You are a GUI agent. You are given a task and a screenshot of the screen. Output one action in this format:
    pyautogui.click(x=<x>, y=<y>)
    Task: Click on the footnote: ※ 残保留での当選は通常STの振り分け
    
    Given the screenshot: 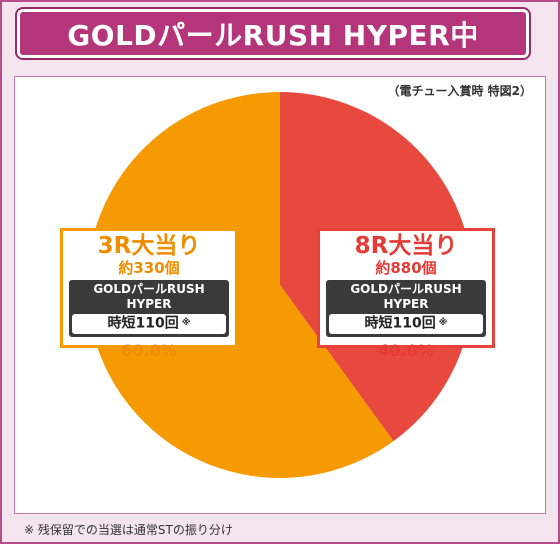 What is the action you would take?
    pyautogui.click(x=128, y=530)
    